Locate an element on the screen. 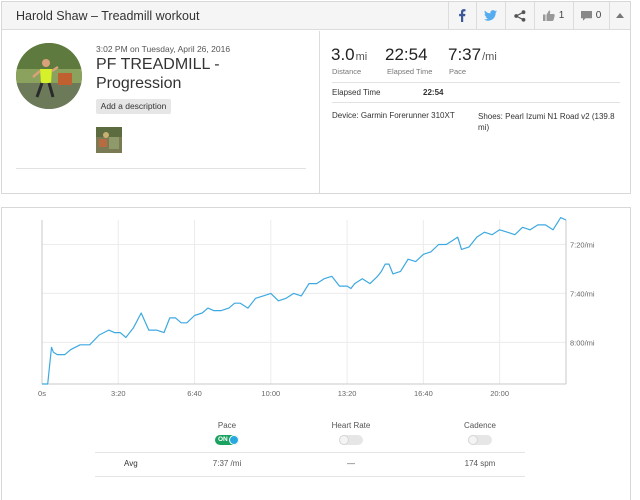 Image resolution: width=640 pixels, height=500 pixels. photo-thumbnail-image is located at coordinates (109, 140).